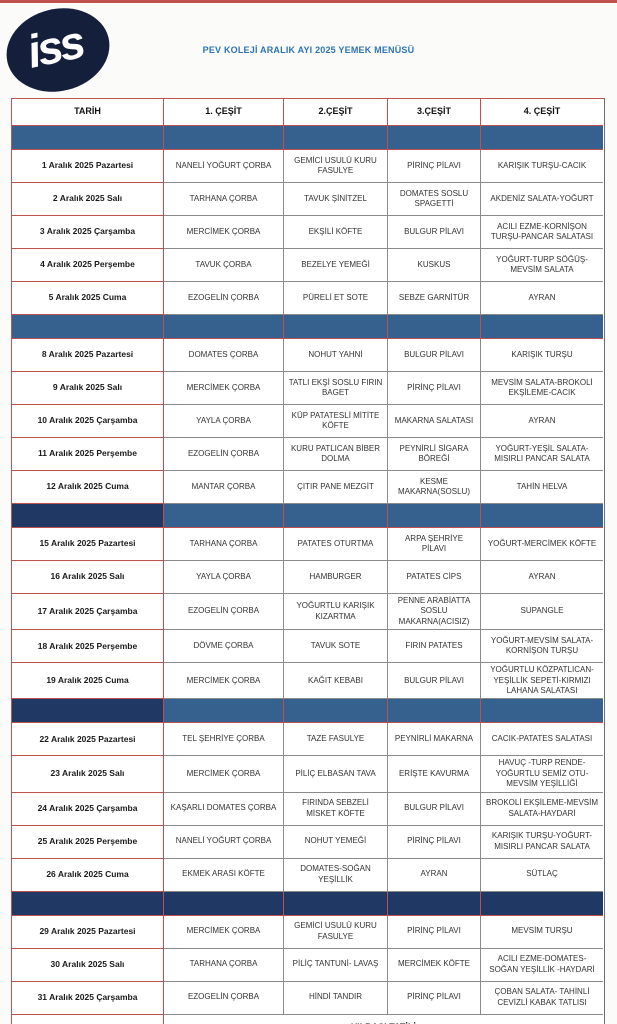 The image size is (617, 1024). What do you see at coordinates (336, 965) in the screenshot?
I see `menu-item-cell-course-2: PİLİÇ TANTUNİ- LAVAŞ` at bounding box center [336, 965].